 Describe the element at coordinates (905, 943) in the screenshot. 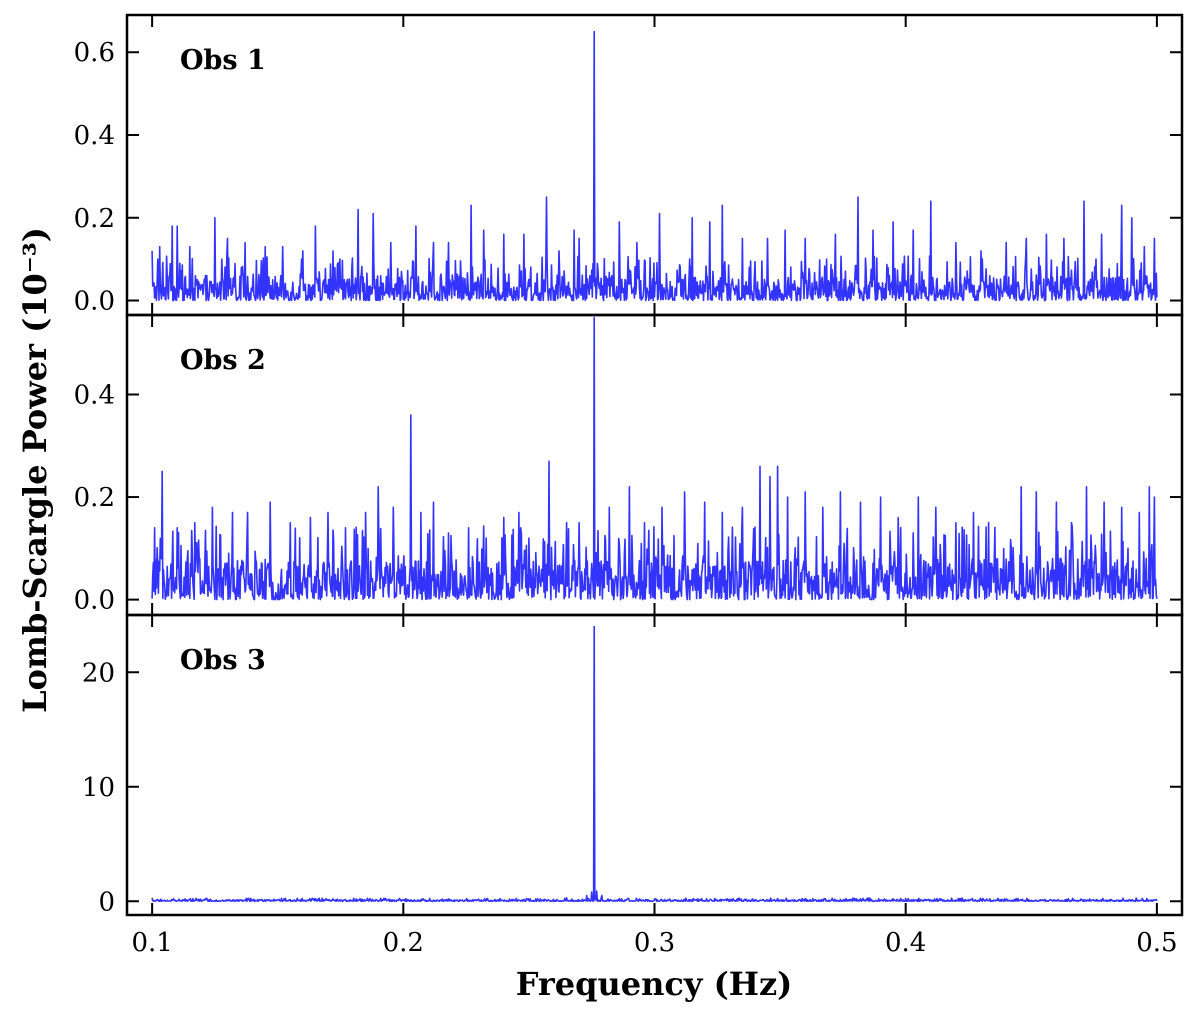

I see `x-tick-label: 0.4` at that location.